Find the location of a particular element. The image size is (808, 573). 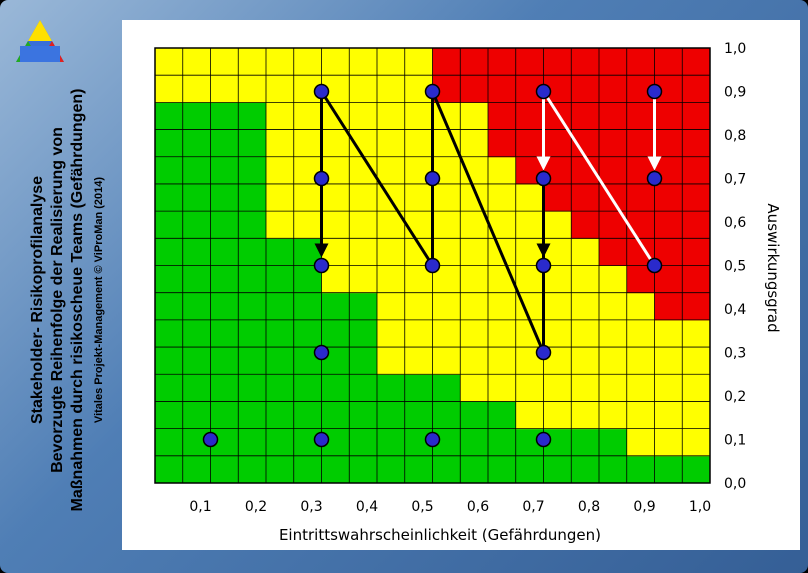

sequence-arrow is located at coordinates (488, 222).